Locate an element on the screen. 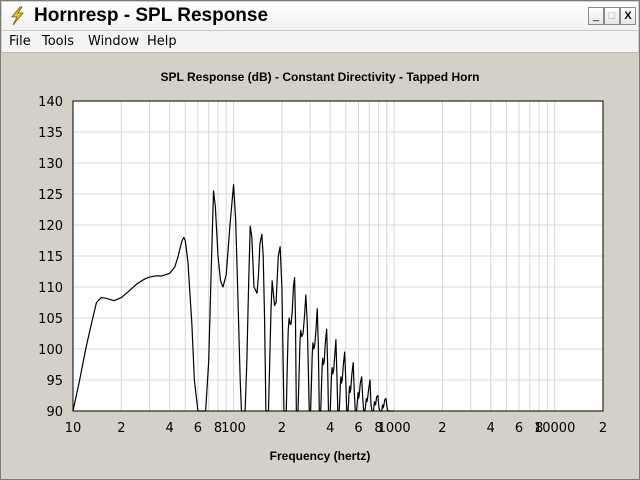 This screenshot has height=480, width=640. y-tick-label: 120 is located at coordinates (50, 226).